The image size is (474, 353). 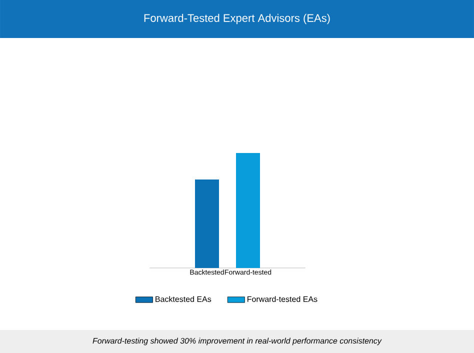 What do you see at coordinates (283, 299) in the screenshot?
I see `legend-label: Forward-tested EAs` at bounding box center [283, 299].